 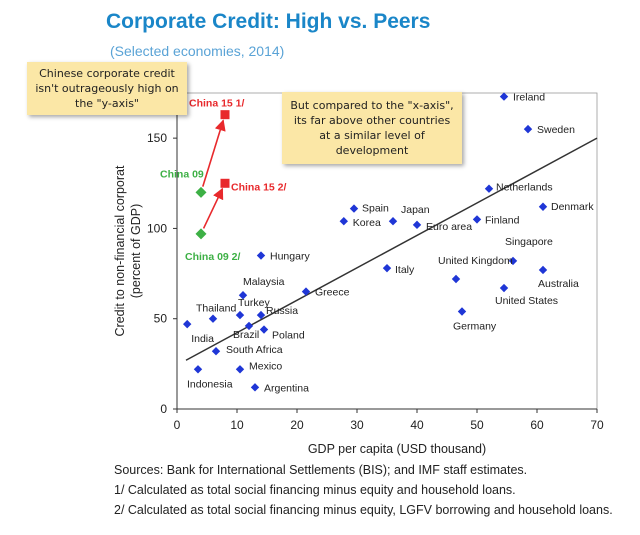 What do you see at coordinates (197, 51) in the screenshot?
I see `chart-subtitle: (Selected economies, 2014)` at bounding box center [197, 51].